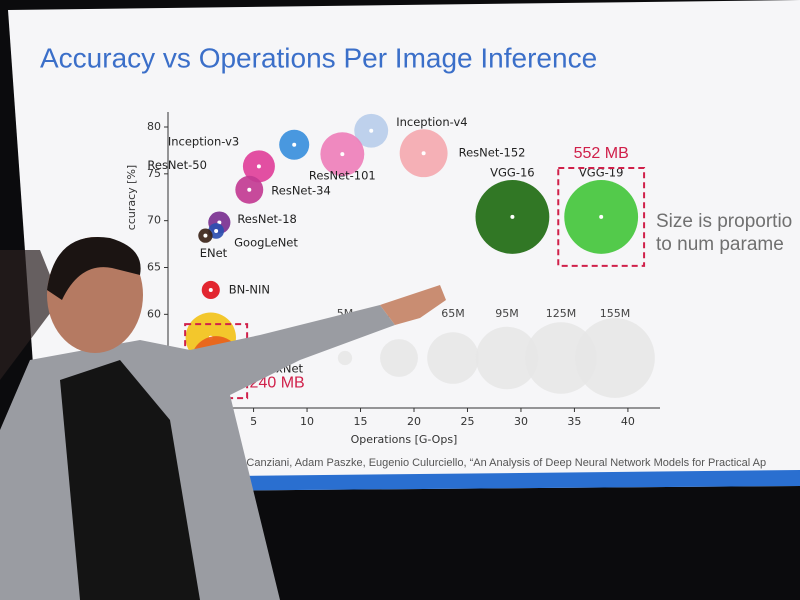  What do you see at coordinates (154, 220) in the screenshot?
I see `y-tick-label: 70` at bounding box center [154, 220].